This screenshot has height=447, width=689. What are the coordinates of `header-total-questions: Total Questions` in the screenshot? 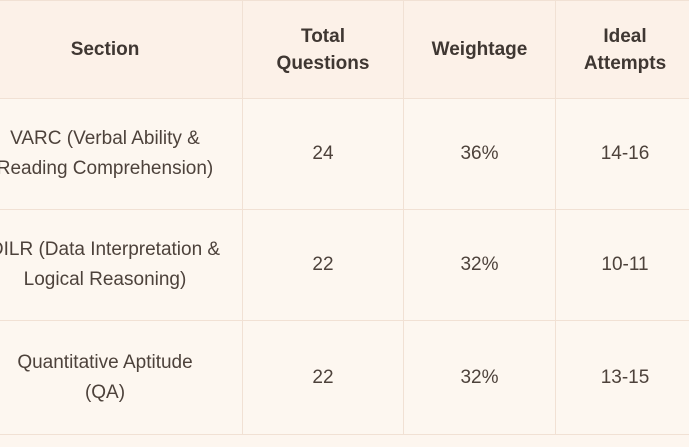 It's located at (323, 49).